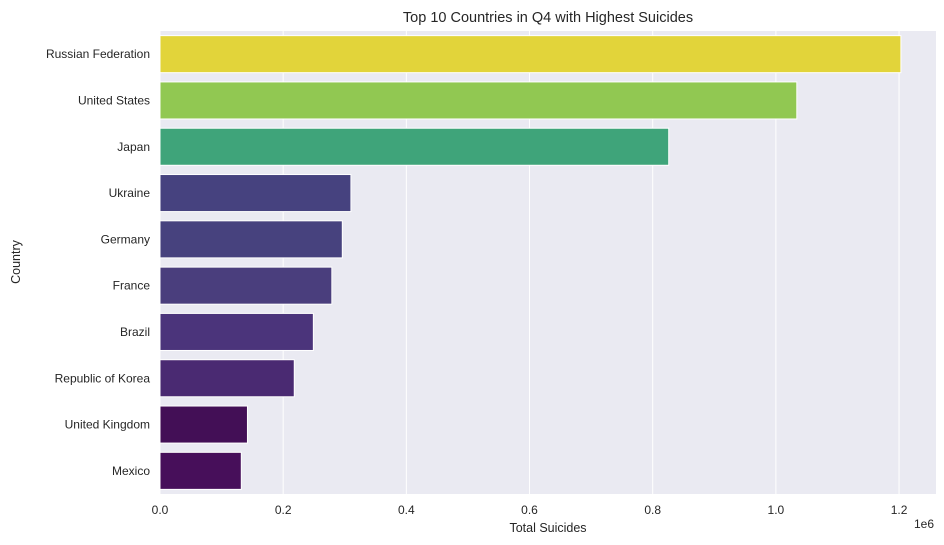 The height and width of the screenshot is (545, 944). Describe the element at coordinates (924, 524) in the screenshot. I see `x-axis-offset-label: 1e6` at that location.